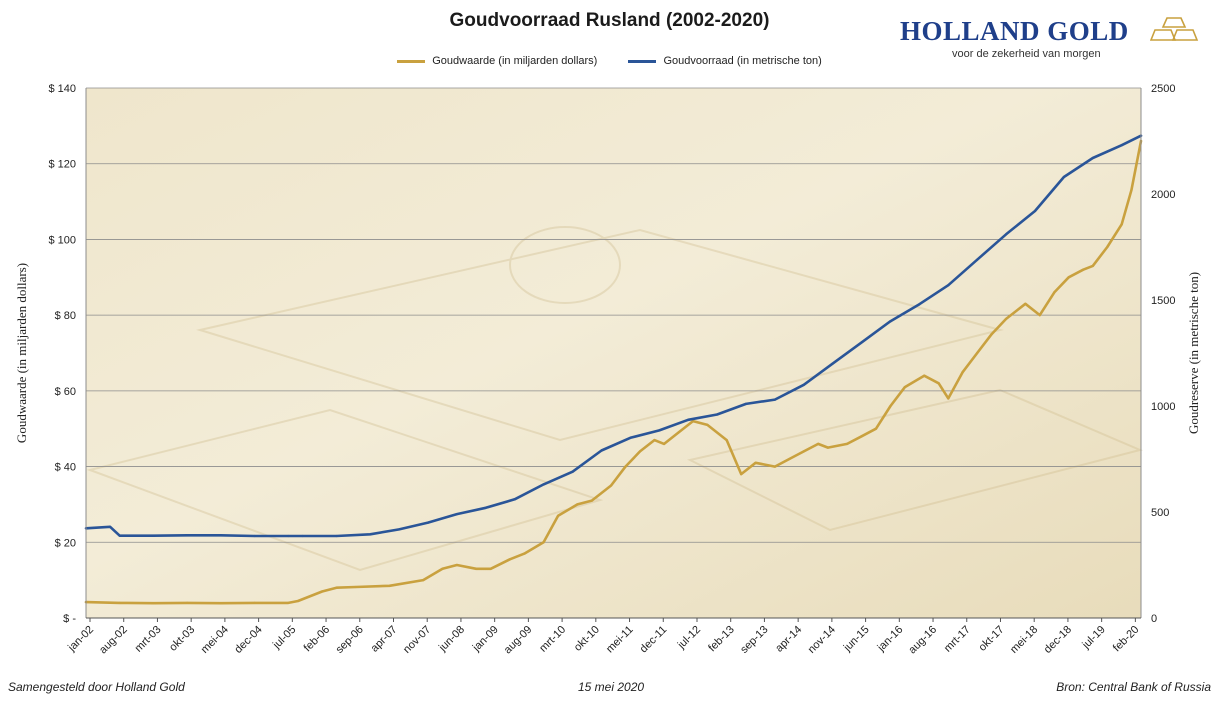 Image resolution: width=1219 pixels, height=701 pixels. What do you see at coordinates (1094, 638) in the screenshot?
I see `x-tick-label: jul-19` at bounding box center [1094, 638].